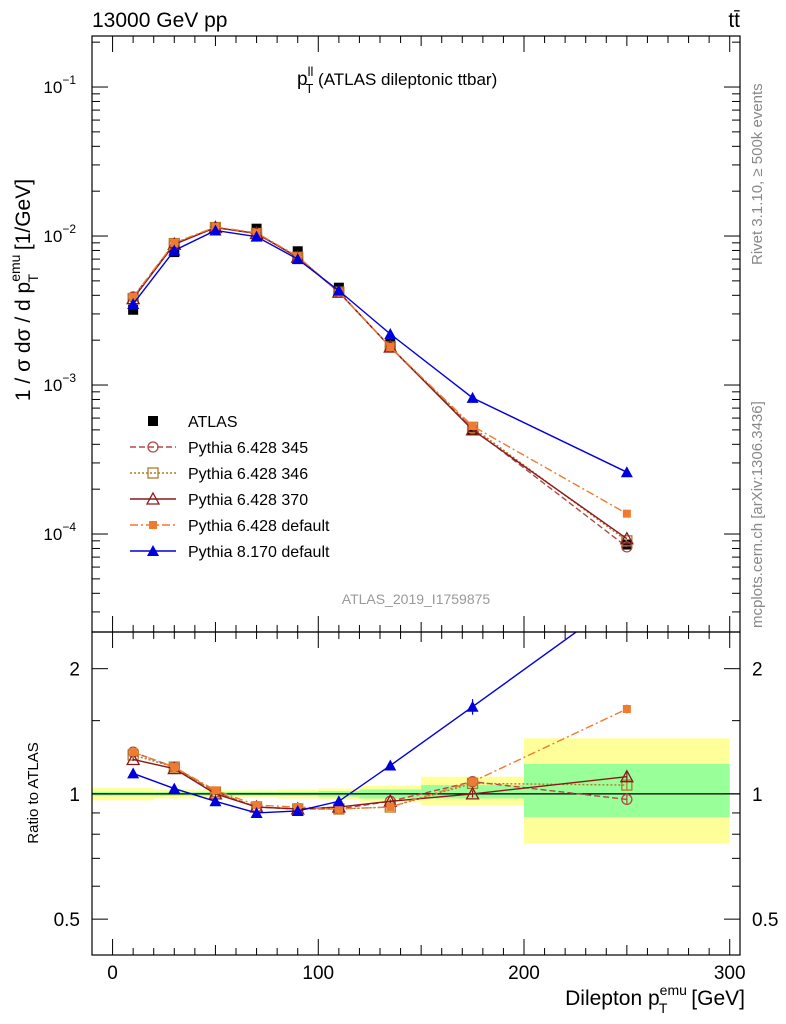  Describe the element at coordinates (663, 1008) in the screenshot. I see `xlabel-sub: T` at that location.